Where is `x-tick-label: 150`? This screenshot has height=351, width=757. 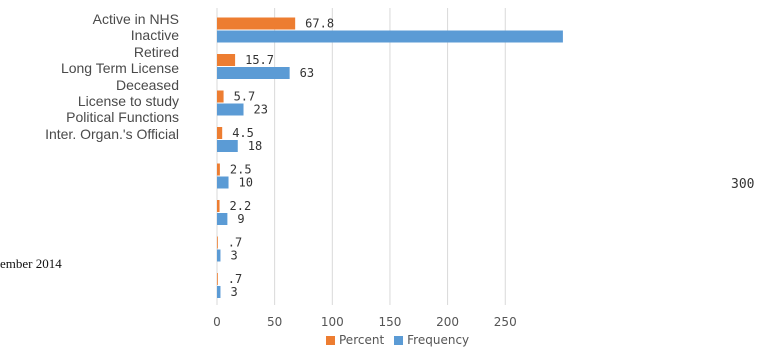 x-tick-label: 150 is located at coordinates (389, 322).